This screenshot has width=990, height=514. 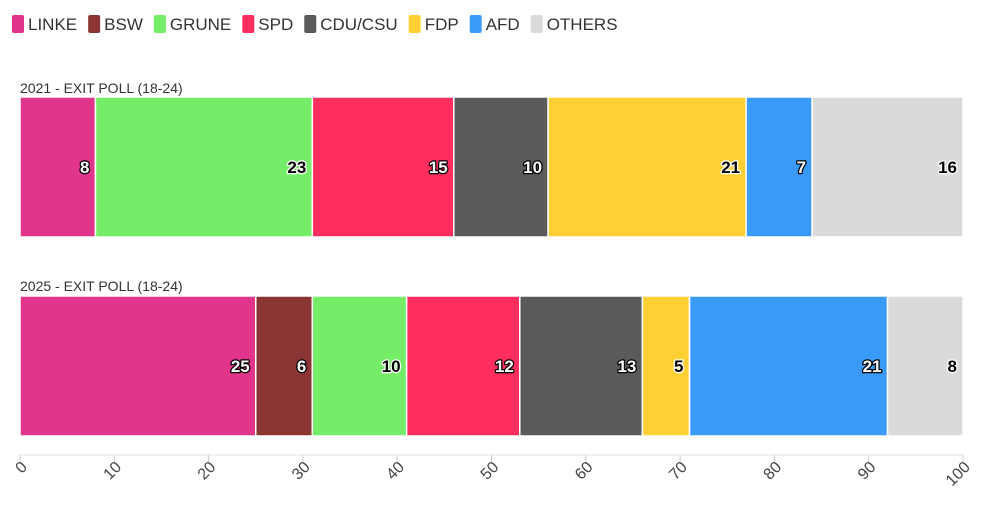 What do you see at coordinates (947, 167) in the screenshot?
I see `data-label-others: 16` at bounding box center [947, 167].